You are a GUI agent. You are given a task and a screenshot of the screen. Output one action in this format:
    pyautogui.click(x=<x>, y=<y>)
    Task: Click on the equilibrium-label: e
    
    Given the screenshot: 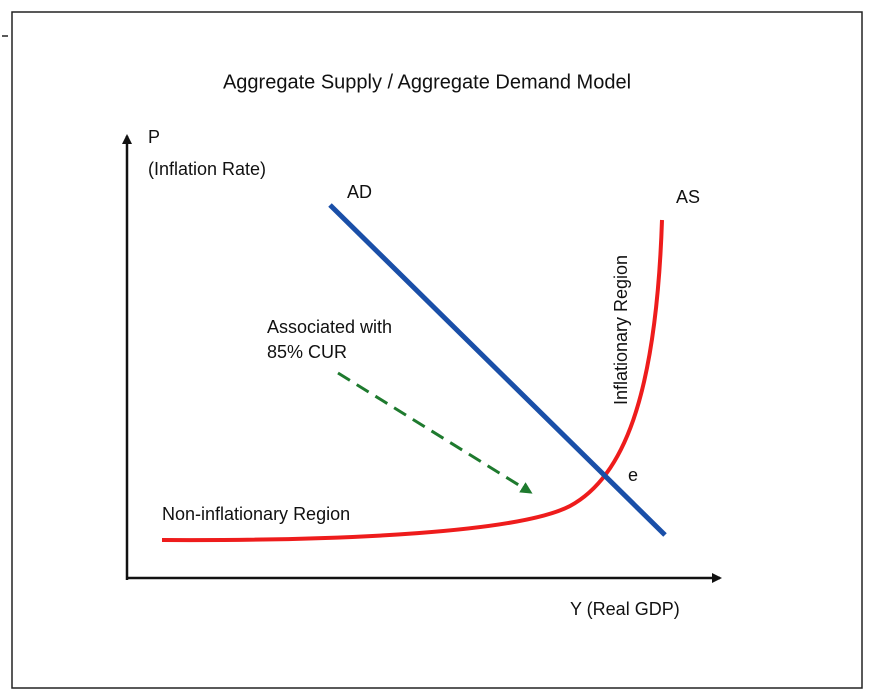 What is the action you would take?
    pyautogui.click(x=633, y=475)
    